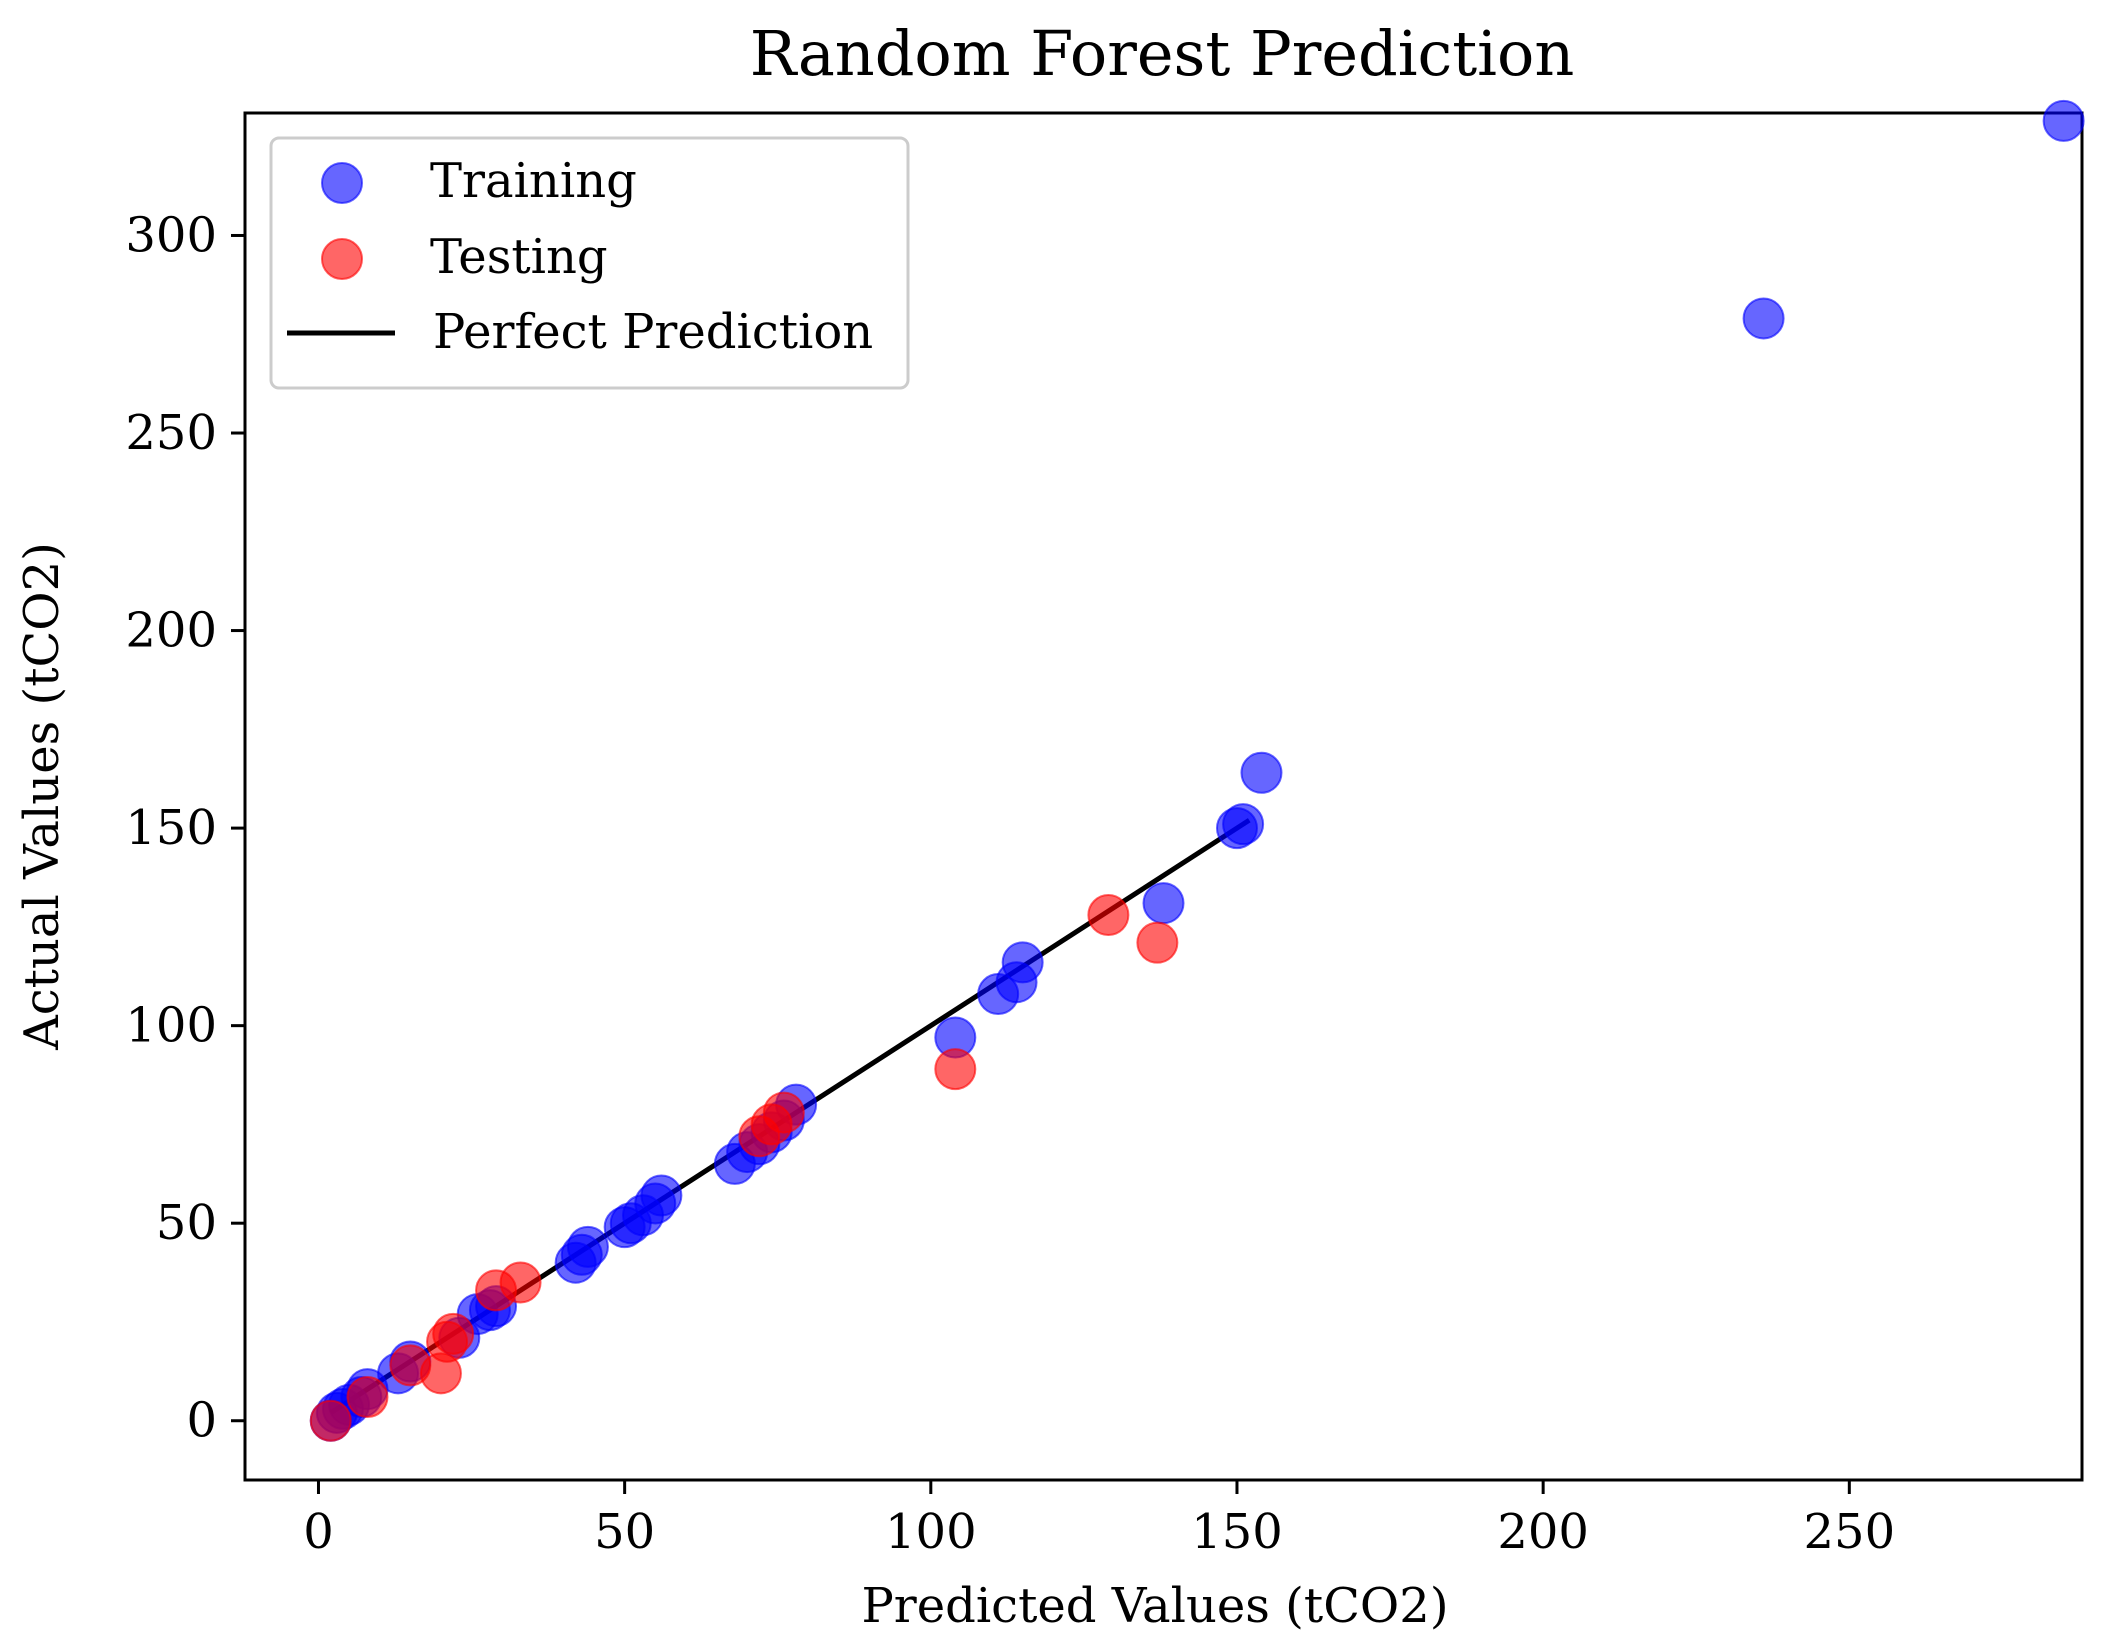 This screenshot has height=1648, width=2102. What do you see at coordinates (624, 1532) in the screenshot?
I see `x-tick-label: 50` at bounding box center [624, 1532].